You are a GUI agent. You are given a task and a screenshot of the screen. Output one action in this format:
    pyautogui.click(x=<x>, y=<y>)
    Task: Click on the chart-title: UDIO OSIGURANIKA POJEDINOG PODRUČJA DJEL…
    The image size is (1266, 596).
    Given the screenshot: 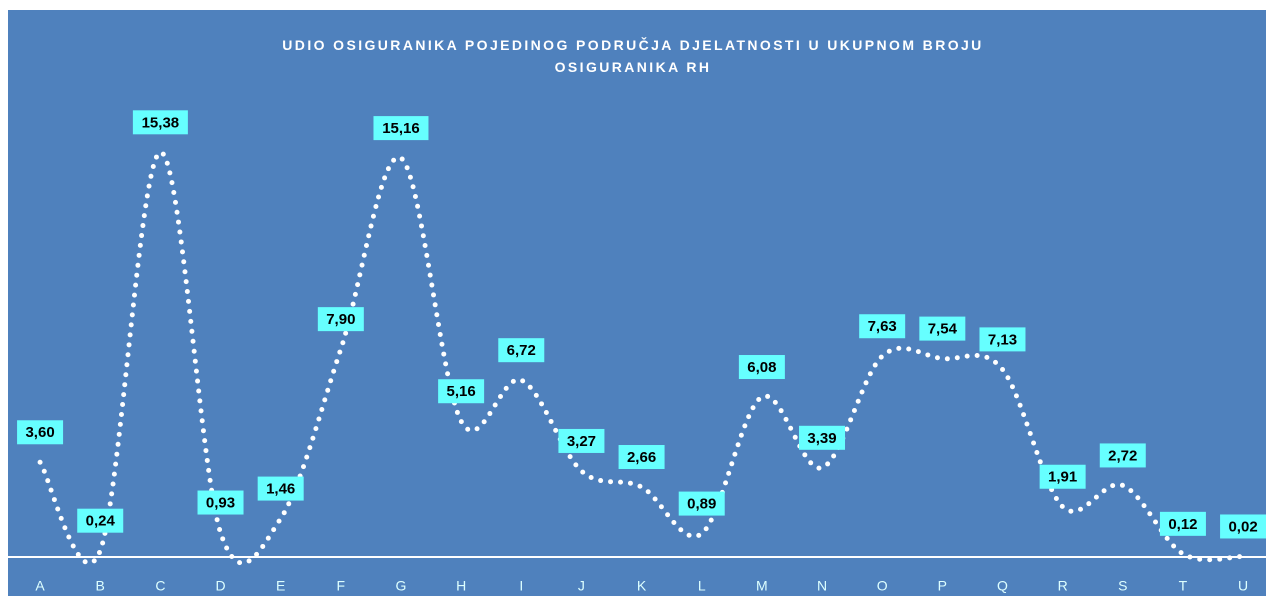 What is the action you would take?
    pyautogui.click(x=633, y=56)
    